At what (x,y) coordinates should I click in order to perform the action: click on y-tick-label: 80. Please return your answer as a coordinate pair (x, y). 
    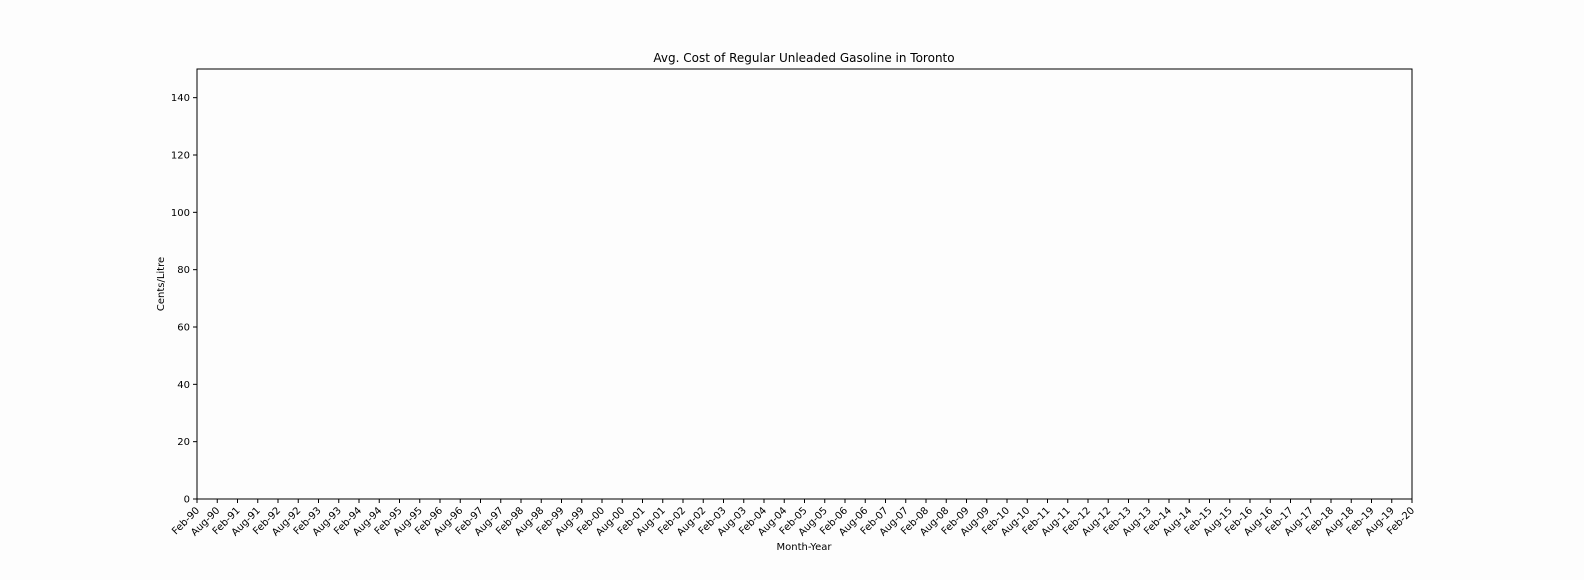
    Looking at the image, I should click on (183, 270).